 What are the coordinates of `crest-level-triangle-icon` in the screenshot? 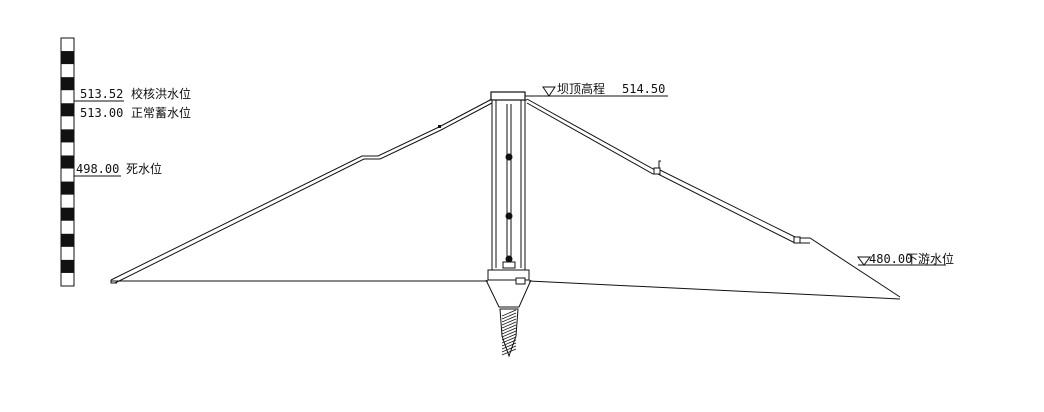 It's located at (549, 91).